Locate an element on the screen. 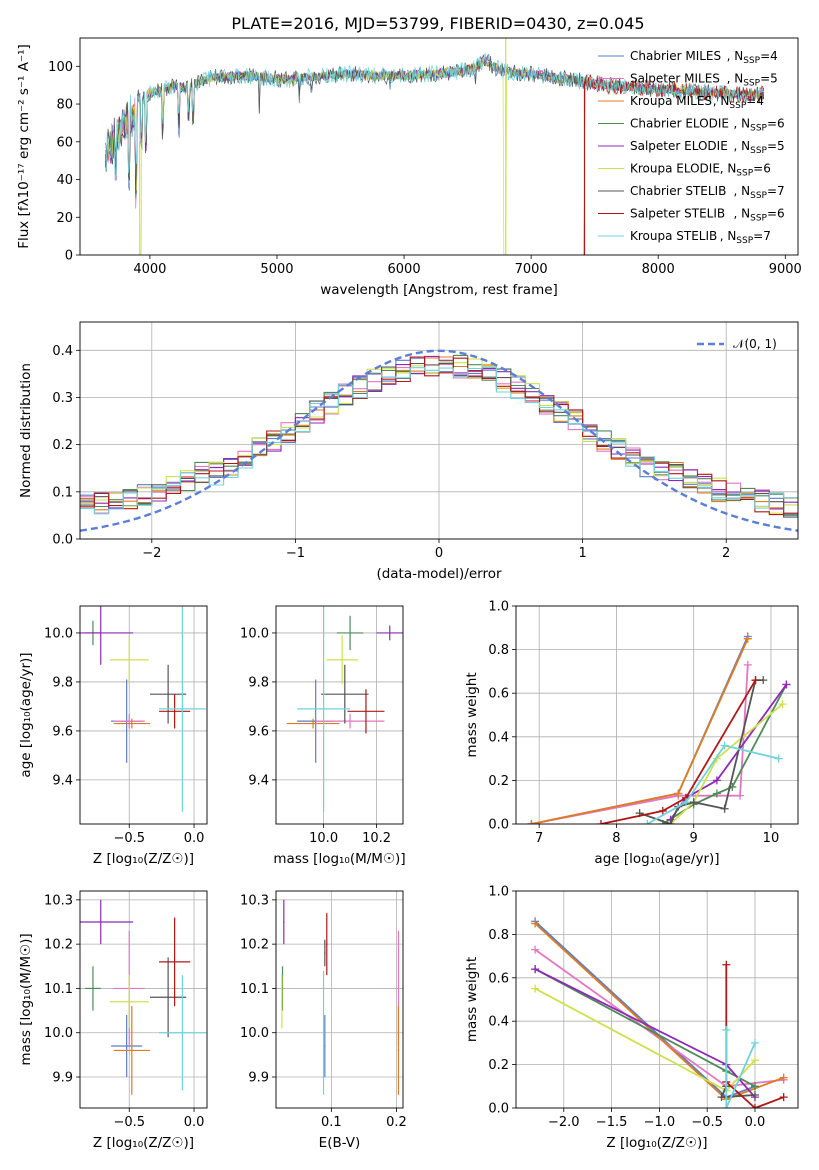  legend-nssp: , NSSP=6 is located at coordinates (745, 170).